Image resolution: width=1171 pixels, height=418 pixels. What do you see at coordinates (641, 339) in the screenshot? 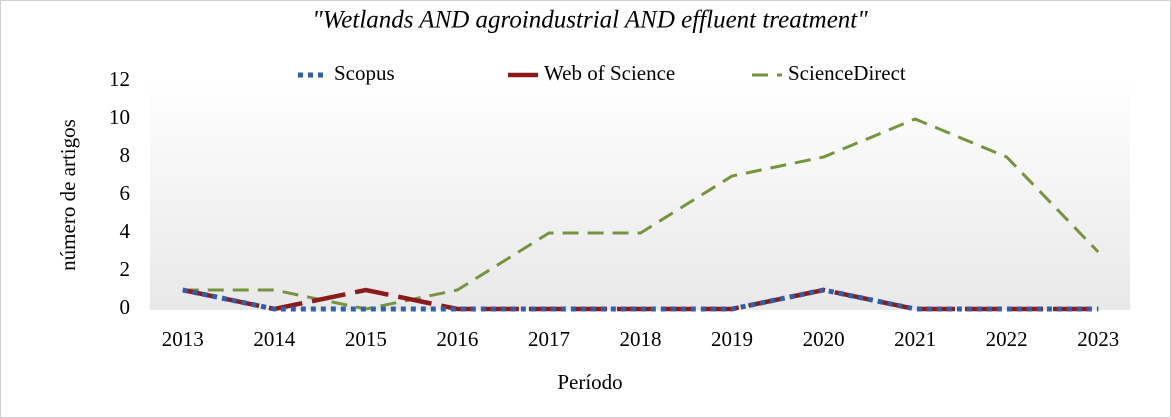
I see `x-tick-label: 2018` at bounding box center [641, 339].